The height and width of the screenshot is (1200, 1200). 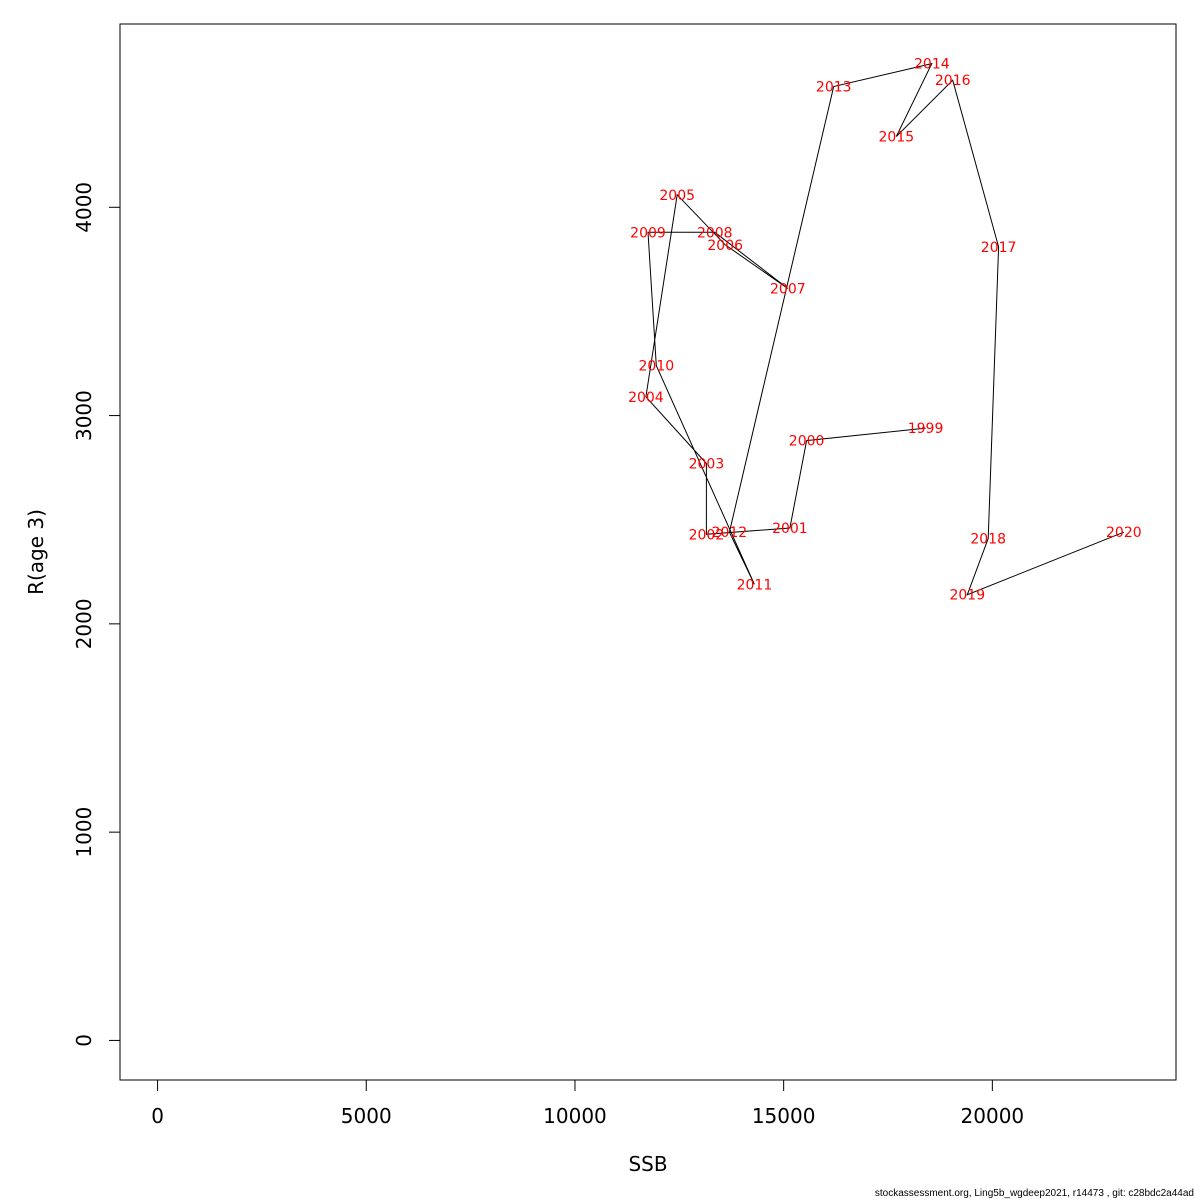 What do you see at coordinates (647, 1164) in the screenshot?
I see `x-axis-title: SSB` at bounding box center [647, 1164].